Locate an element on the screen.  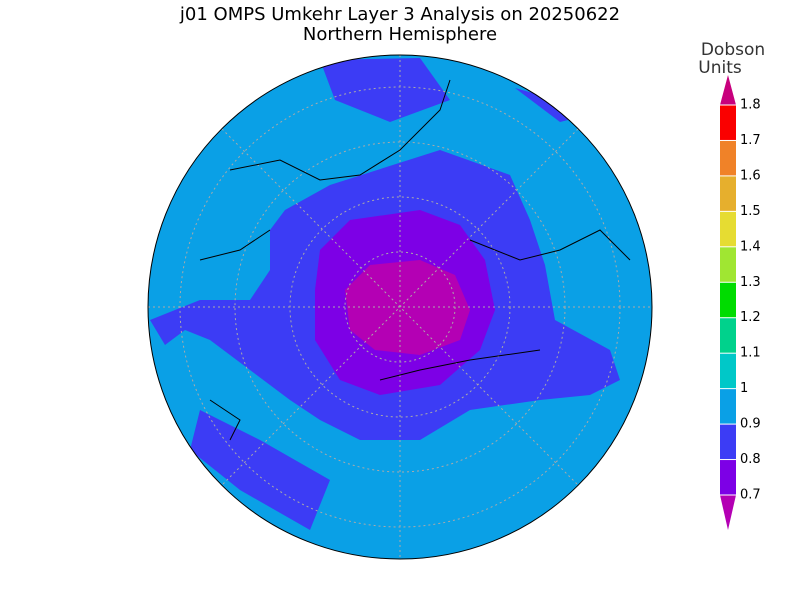
colorbar-tick-label: 1.3 is located at coordinates (750, 282).